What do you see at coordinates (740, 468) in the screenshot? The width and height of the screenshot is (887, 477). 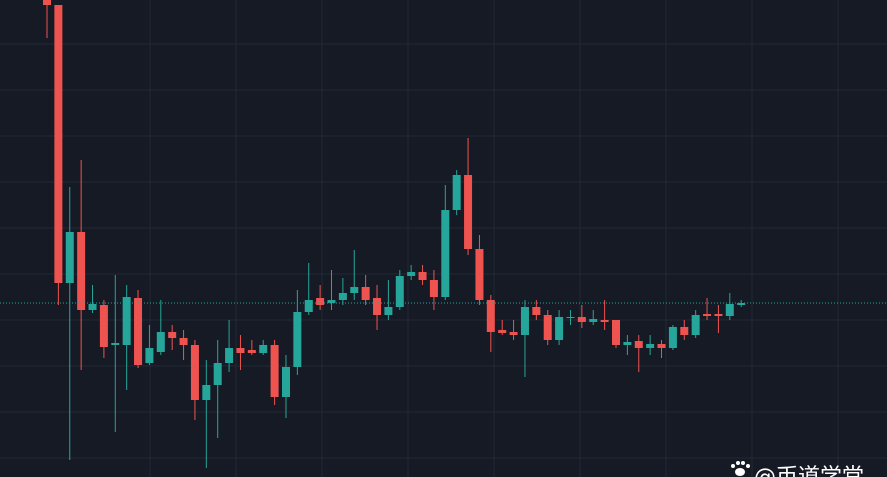 I see `watermark-icon` at bounding box center [740, 468].